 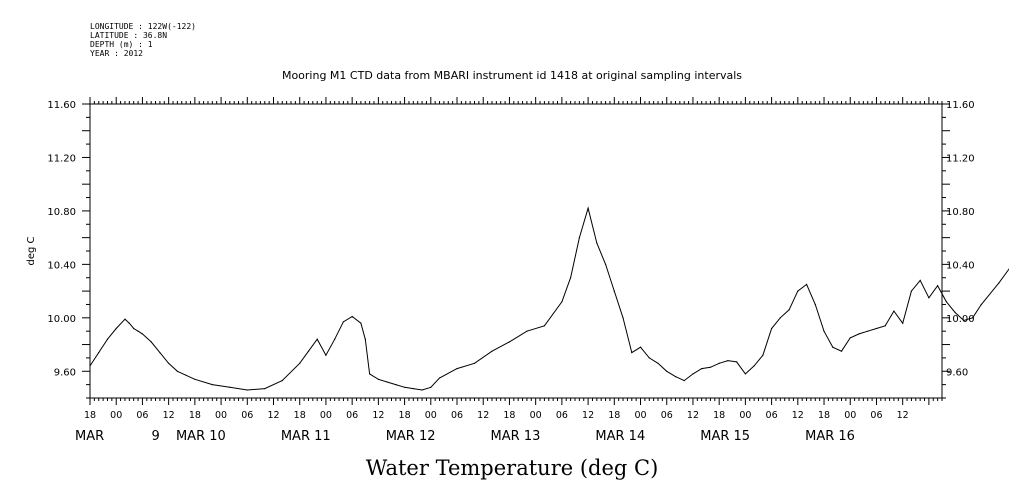 I want to click on x-day-label: MAR 16, so click(x=830, y=436).